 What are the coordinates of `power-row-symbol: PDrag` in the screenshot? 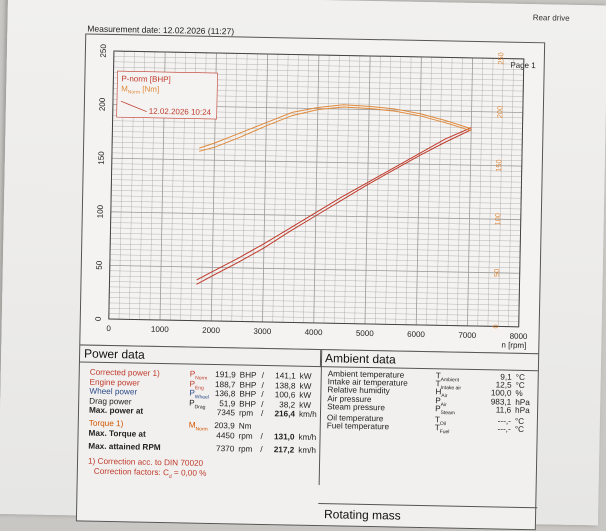 It's located at (197, 404).